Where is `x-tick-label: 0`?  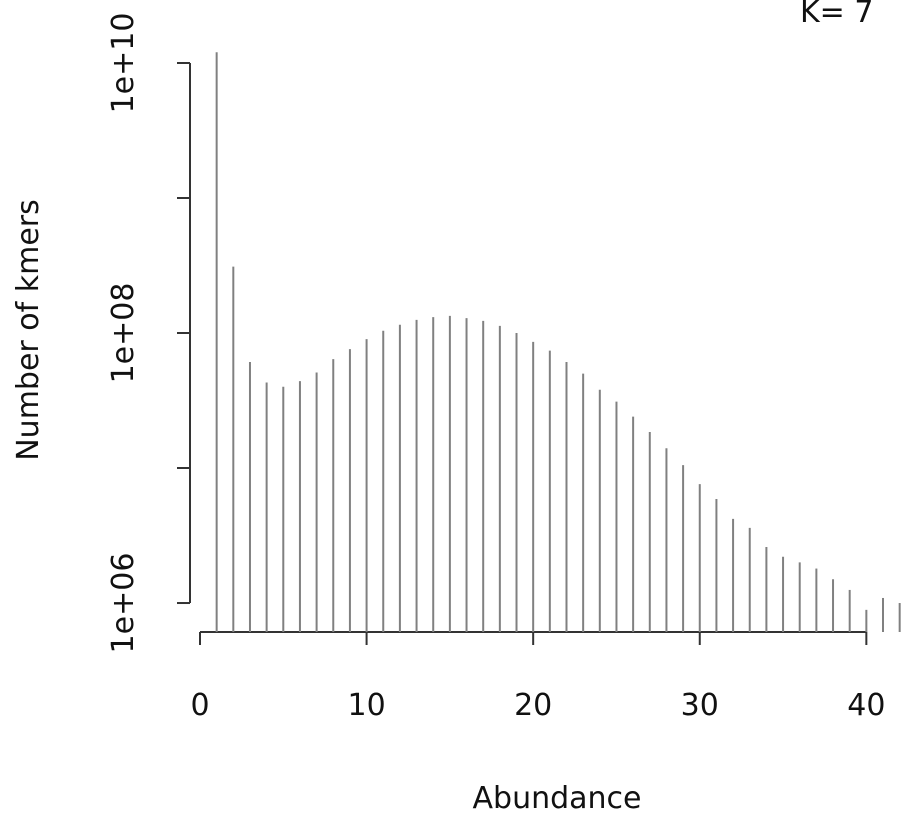
x-tick-label: 0 is located at coordinates (199, 705).